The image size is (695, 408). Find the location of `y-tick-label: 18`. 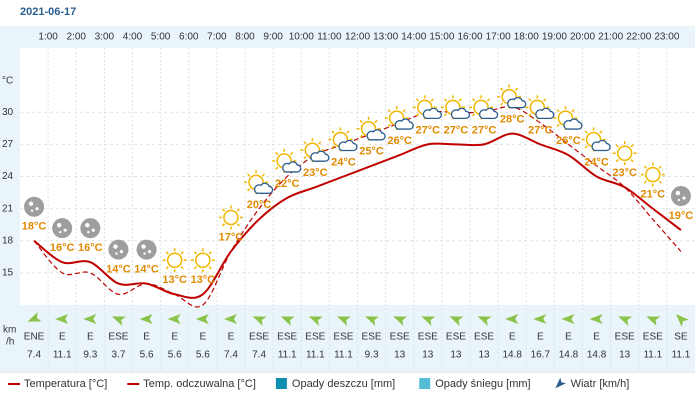

y-tick-label: 18 is located at coordinates (8, 240).